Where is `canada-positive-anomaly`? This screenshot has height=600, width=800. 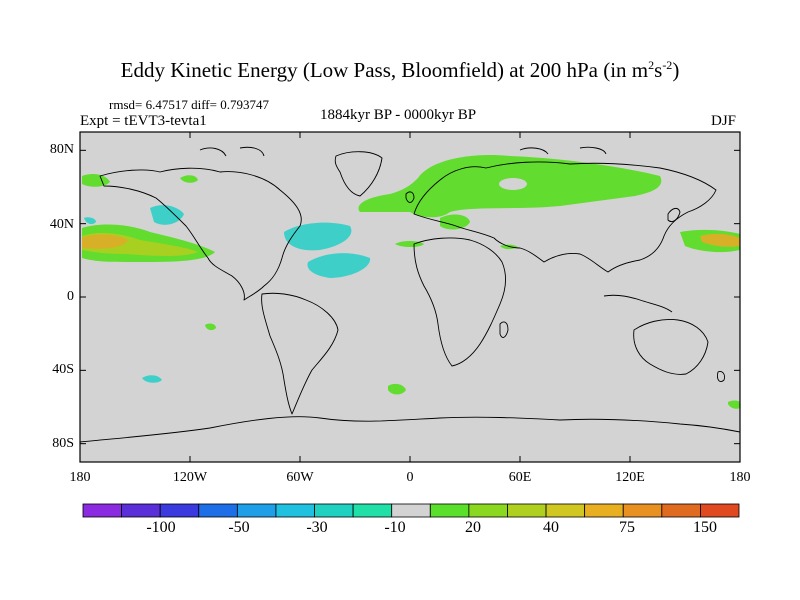
canada-positive-anomaly is located at coordinates (189, 179).